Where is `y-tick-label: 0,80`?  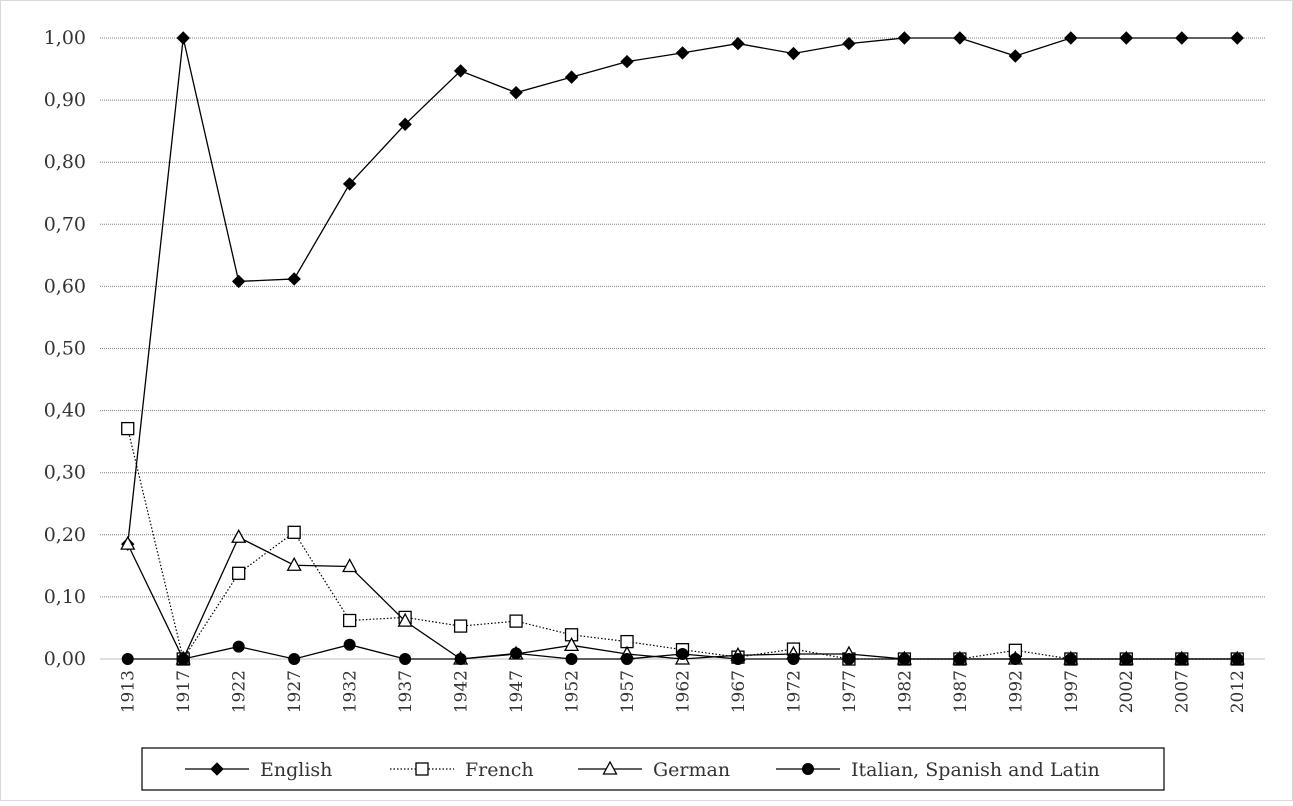
y-tick-label: 0,80 is located at coordinates (65, 162).